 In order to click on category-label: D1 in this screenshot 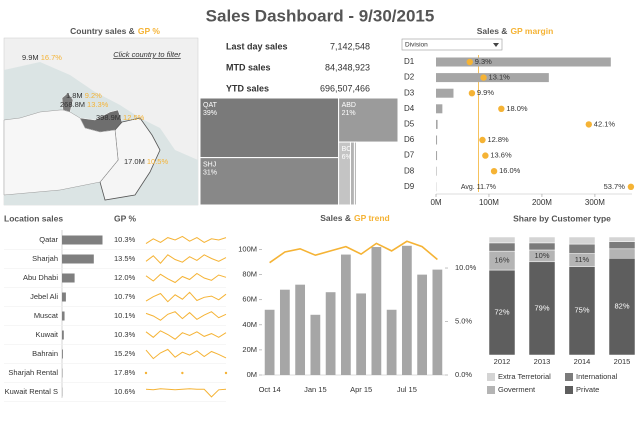, I will do `click(409, 61)`.